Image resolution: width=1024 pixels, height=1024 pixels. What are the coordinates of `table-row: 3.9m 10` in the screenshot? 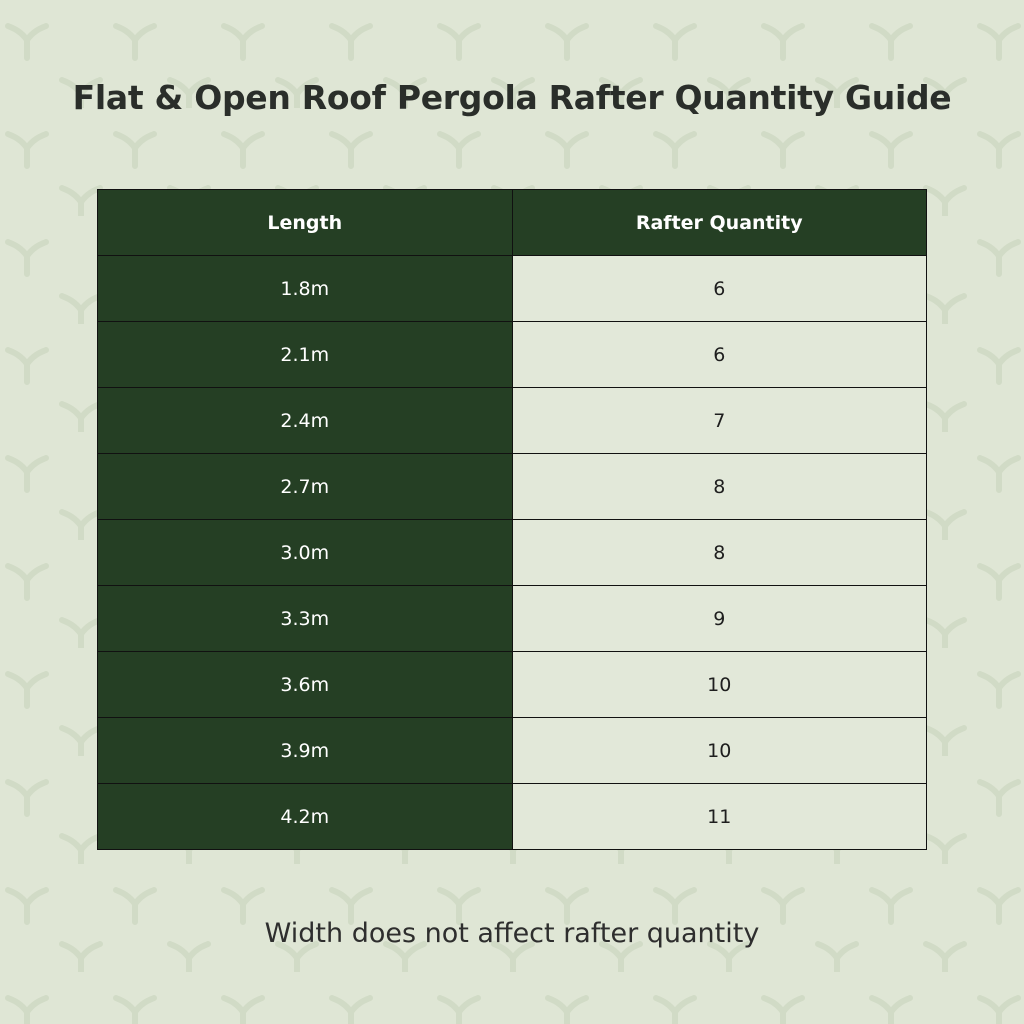 It's located at (512, 750).